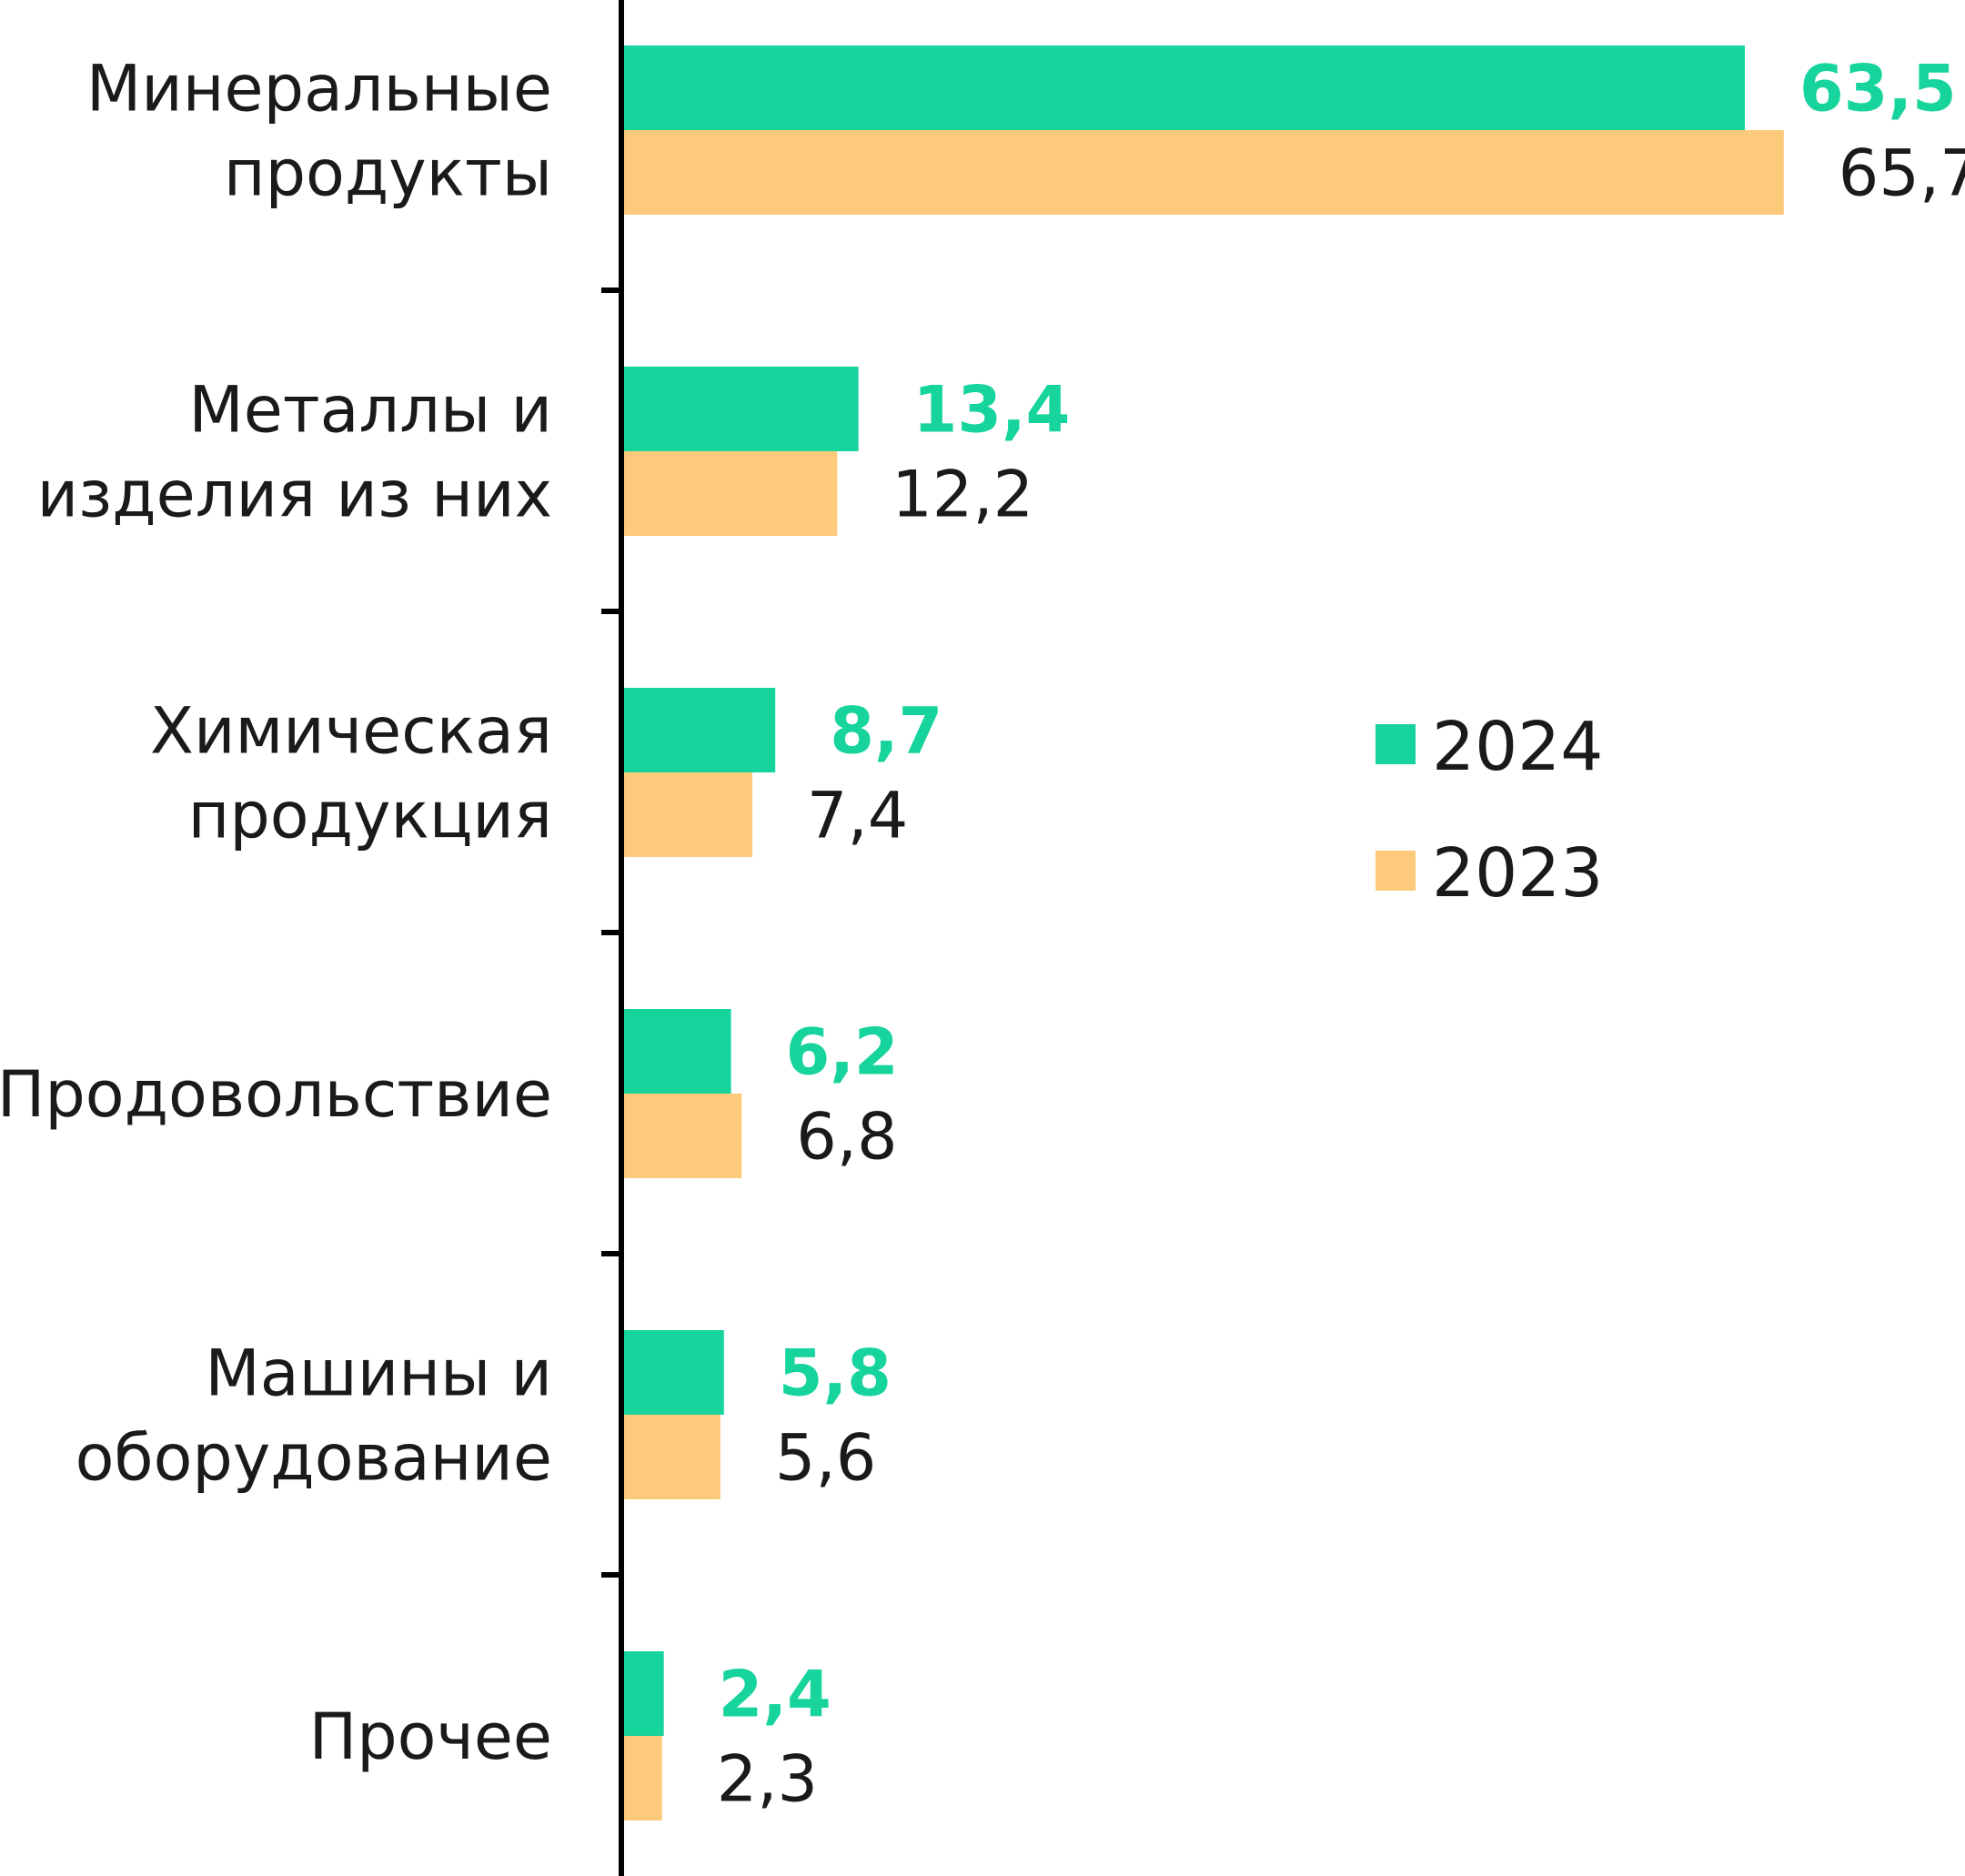 The height and width of the screenshot is (1876, 1965). I want to click on category-label-2-line-0: Химическая, so click(351, 731).